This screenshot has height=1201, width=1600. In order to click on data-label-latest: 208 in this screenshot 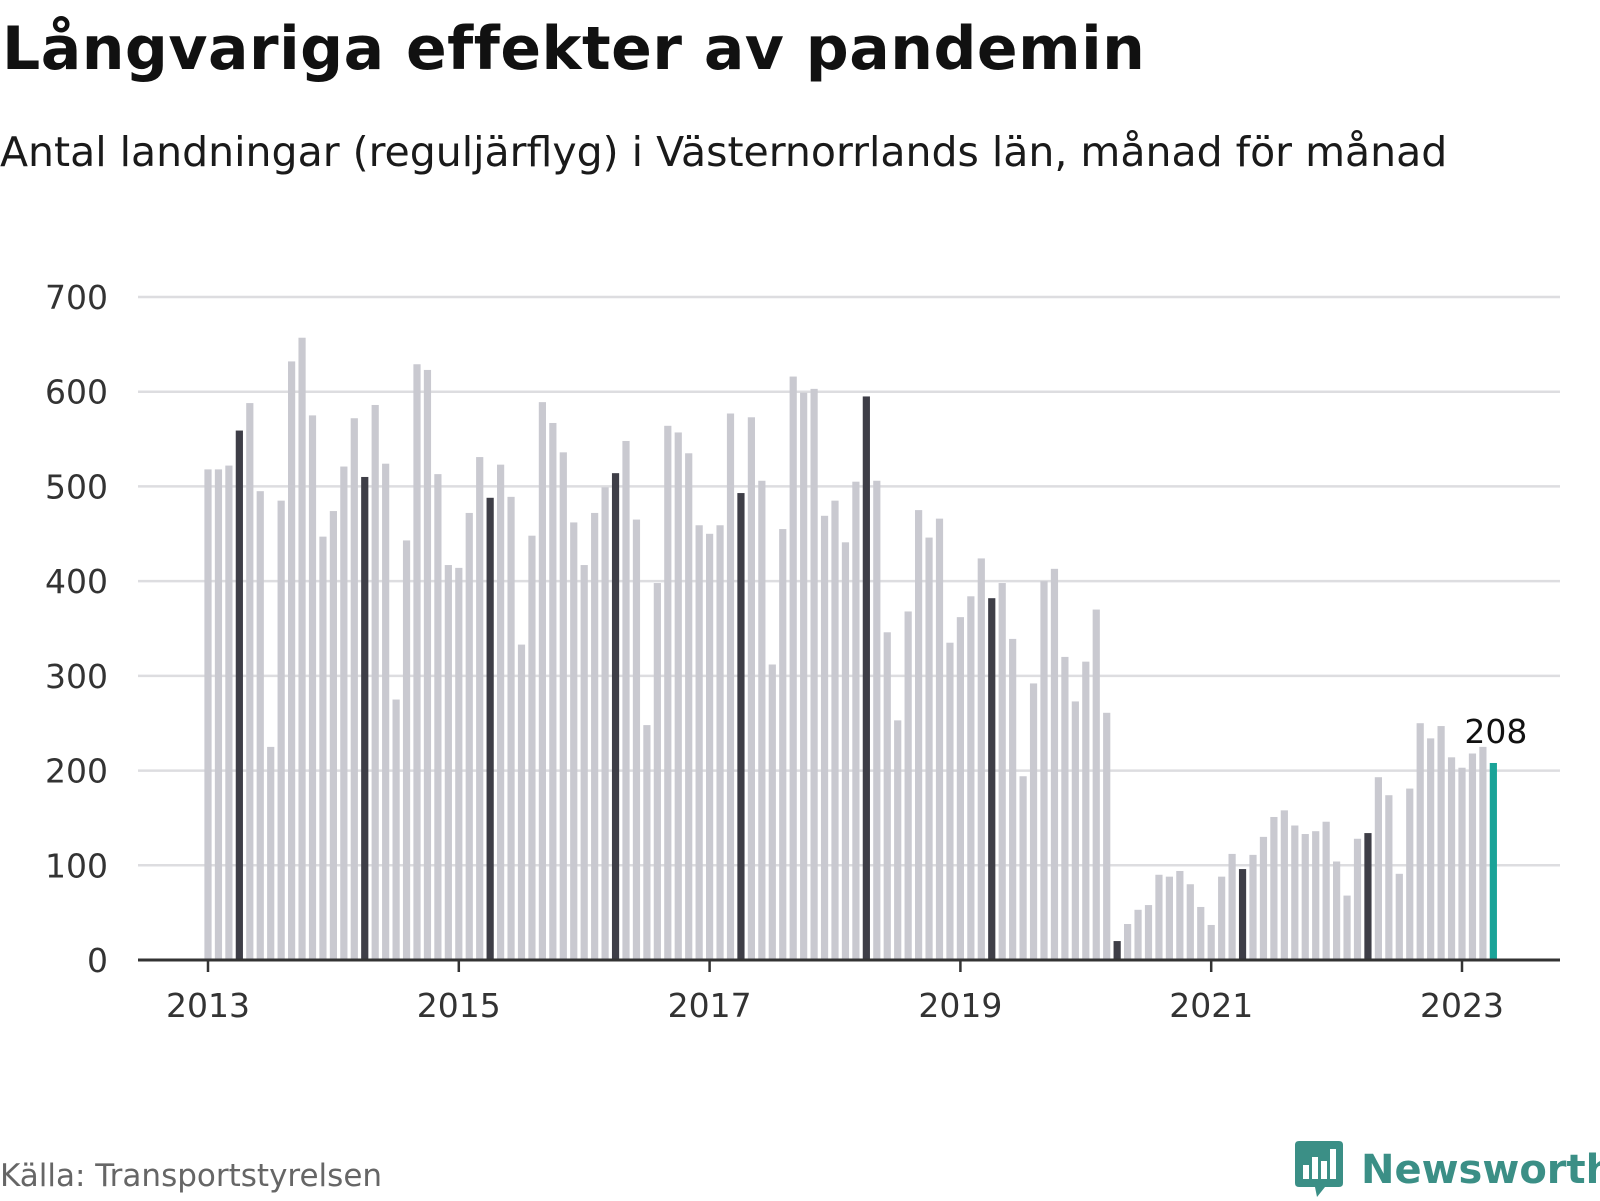, I will do `click(1495, 731)`.